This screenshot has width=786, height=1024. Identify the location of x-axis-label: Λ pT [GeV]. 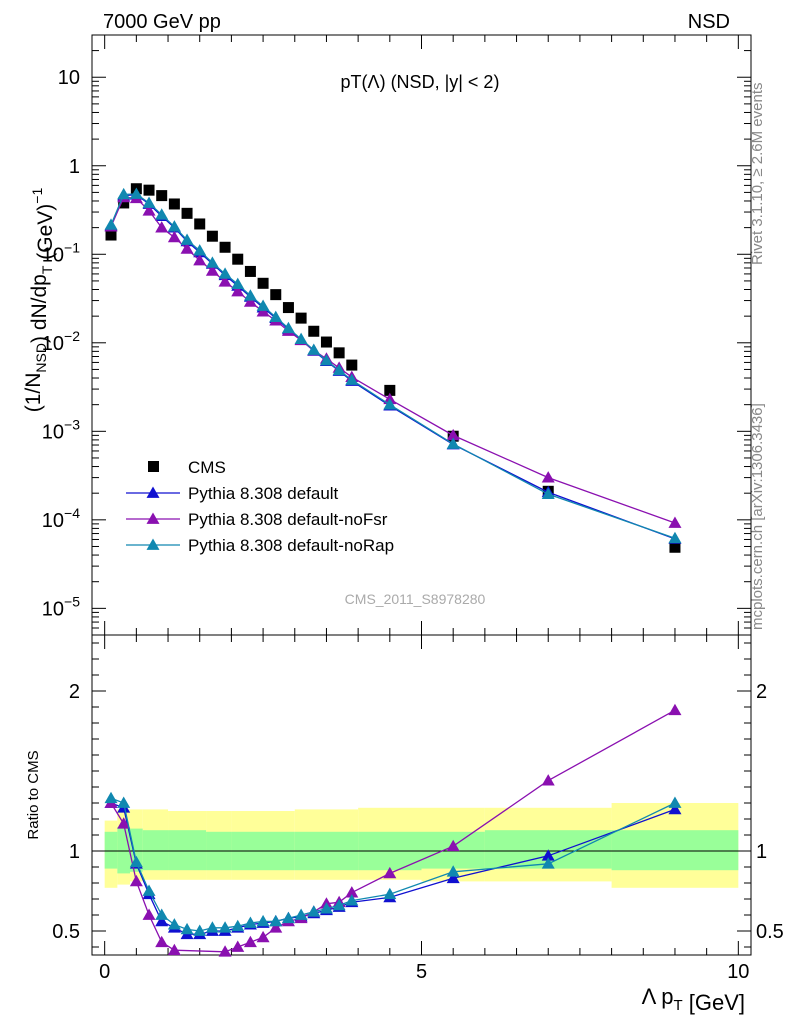
(693, 999).